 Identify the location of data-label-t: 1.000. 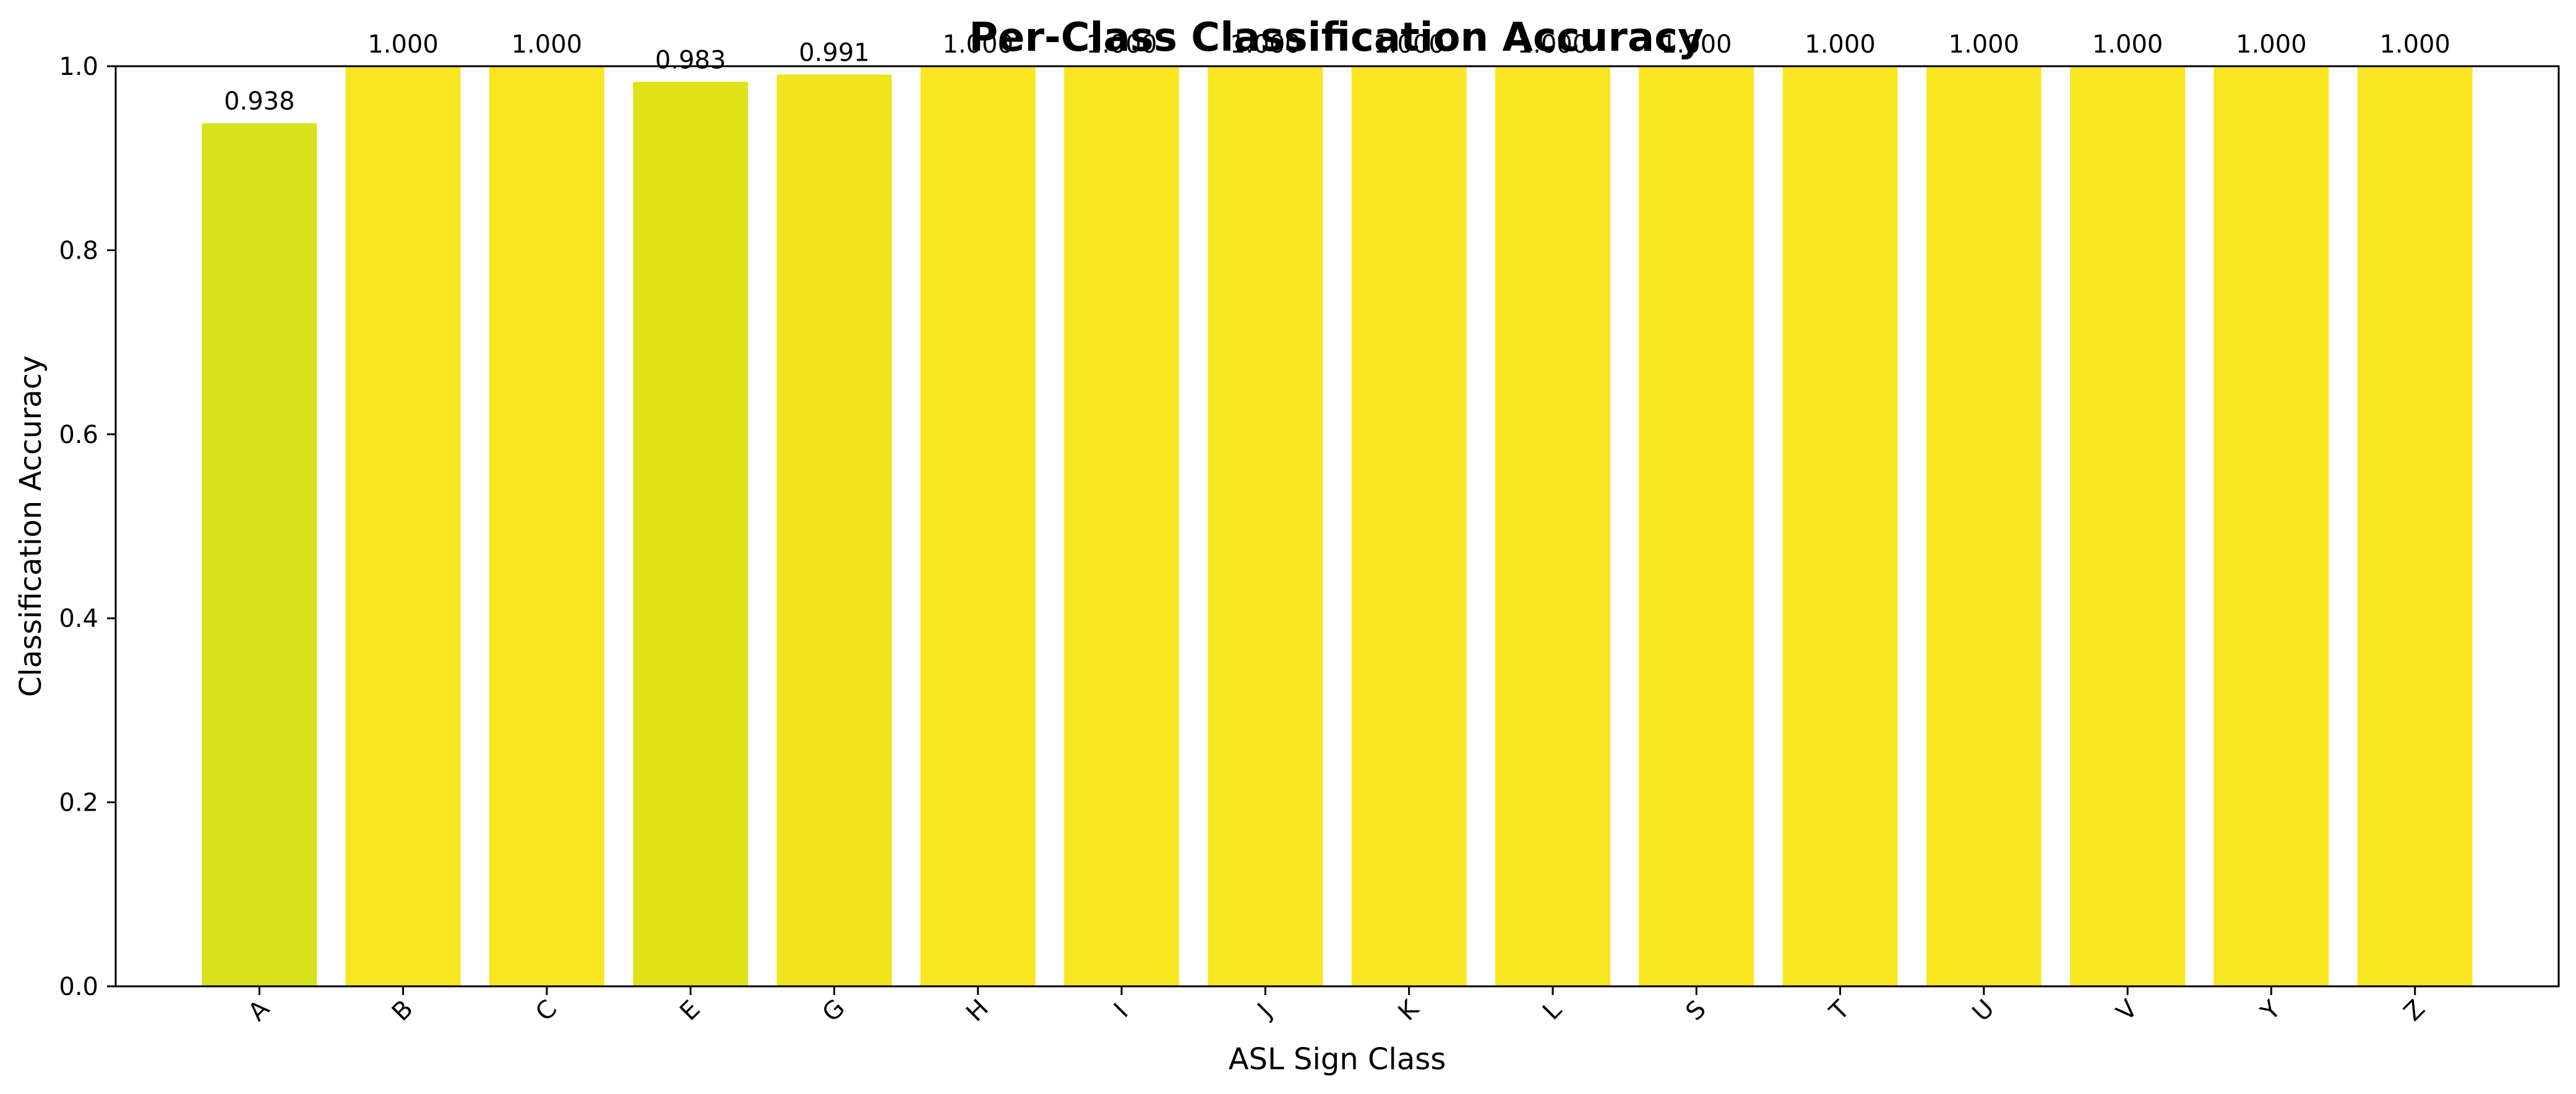
(1841, 44).